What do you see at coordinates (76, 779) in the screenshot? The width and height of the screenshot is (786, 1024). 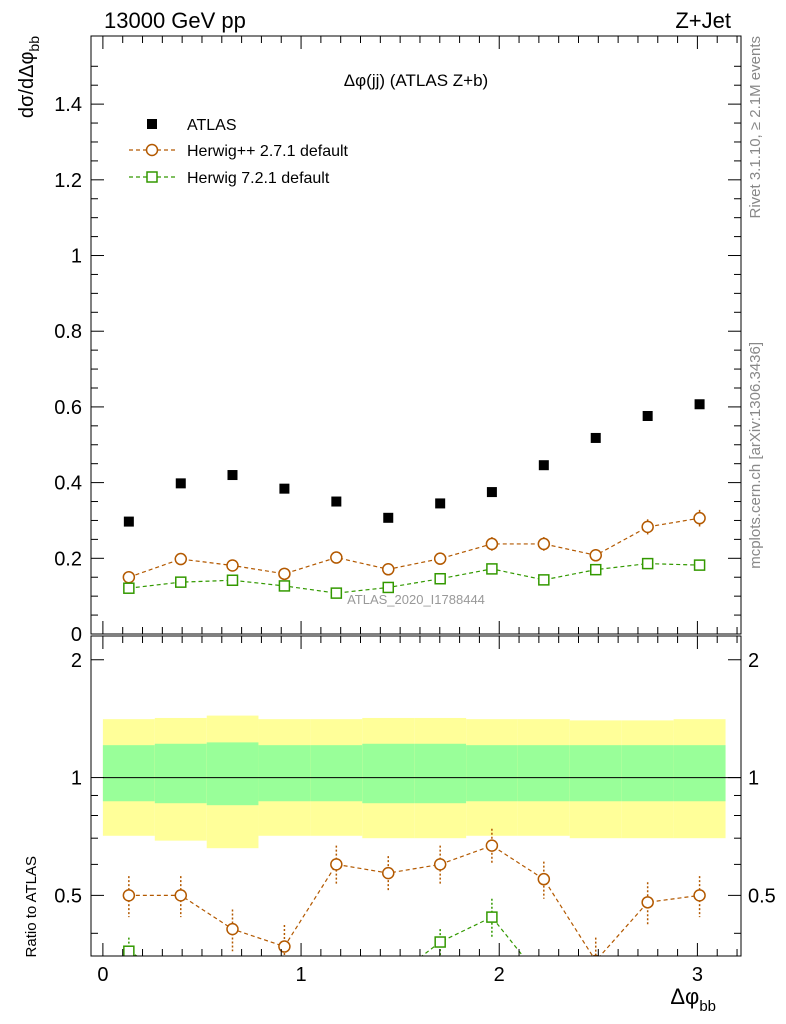 I see `y-tick-label: 1` at bounding box center [76, 779].